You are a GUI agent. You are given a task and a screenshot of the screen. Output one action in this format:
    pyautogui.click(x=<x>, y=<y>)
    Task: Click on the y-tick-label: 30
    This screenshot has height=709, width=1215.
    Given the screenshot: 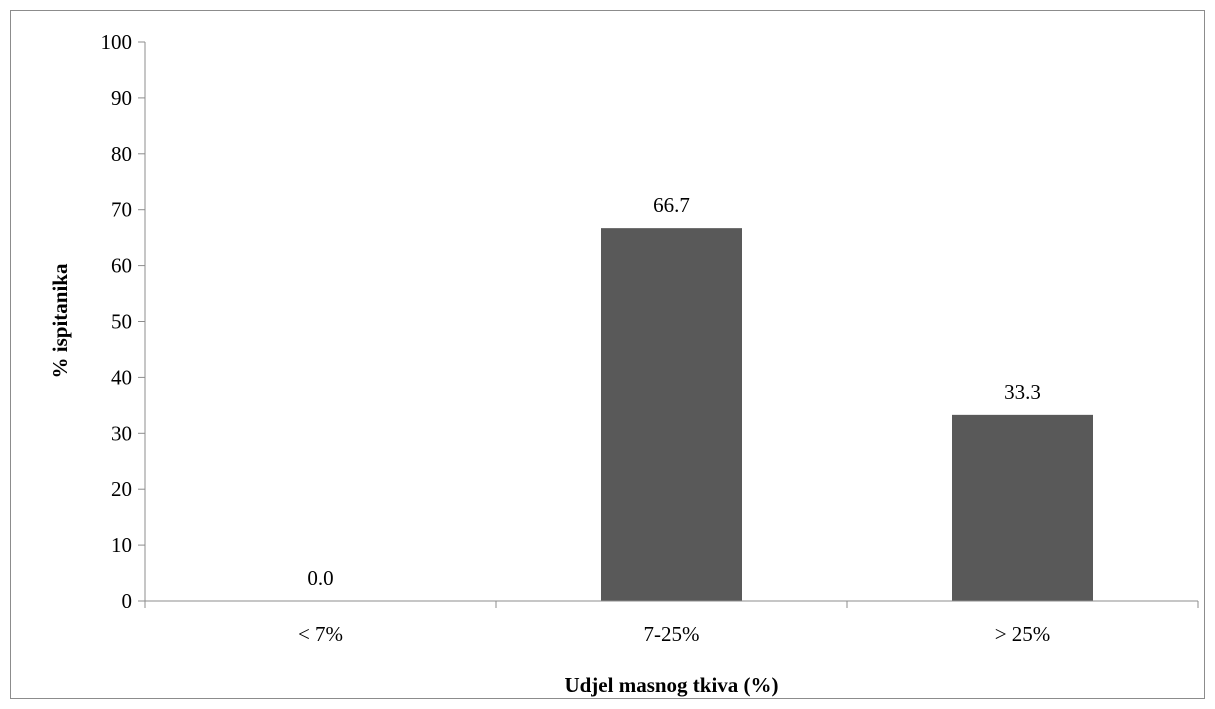 What is the action you would take?
    pyautogui.click(x=121, y=433)
    